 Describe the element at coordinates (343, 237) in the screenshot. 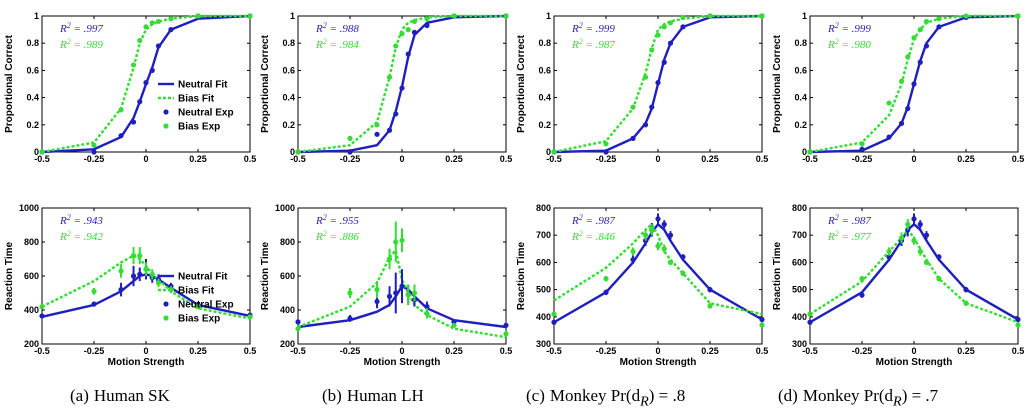

I see `r2-value: = .886` at that location.